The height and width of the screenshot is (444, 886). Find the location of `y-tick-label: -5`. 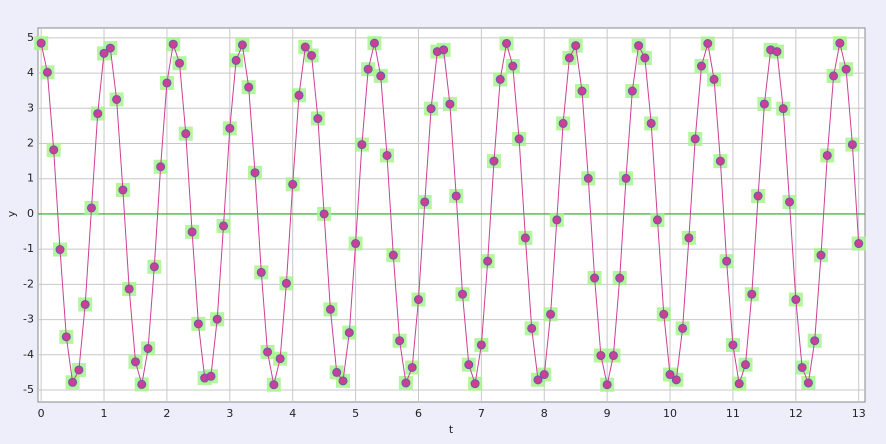

y-tick-label: -5 is located at coordinates (28, 389).